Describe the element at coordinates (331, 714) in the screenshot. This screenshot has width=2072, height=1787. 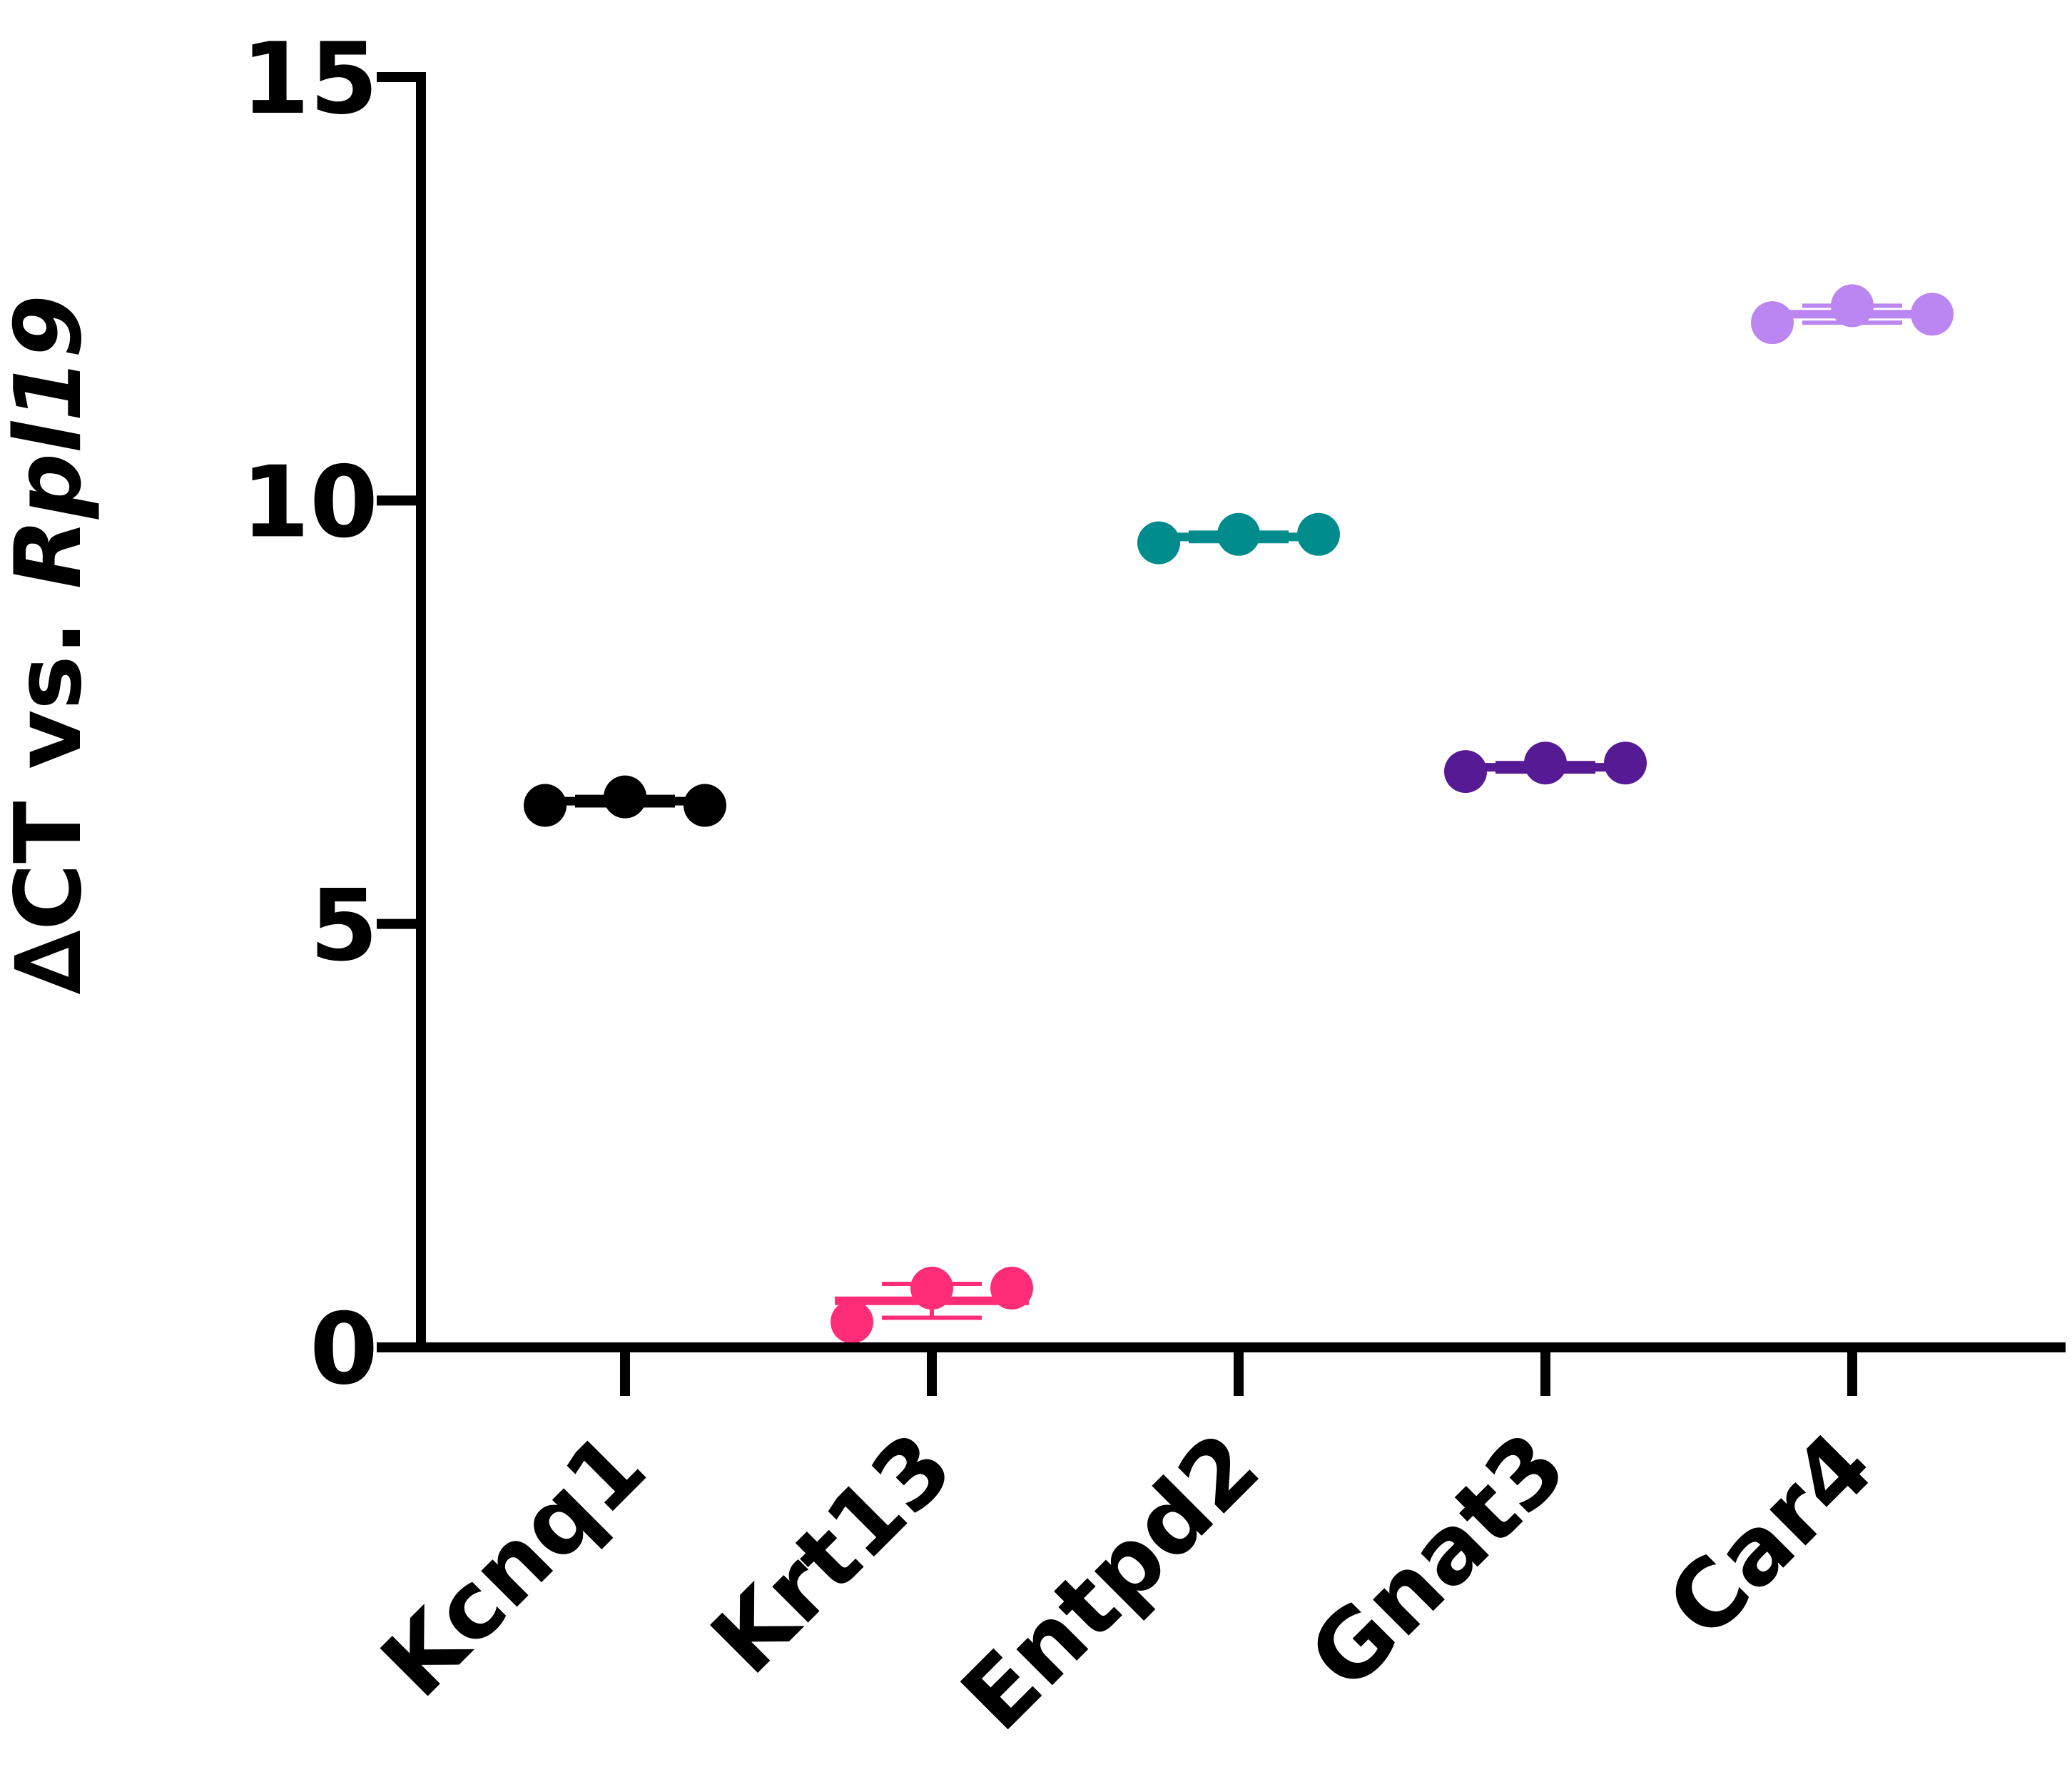
I see `y-axis-ticks: 0 5 10 15` at that location.